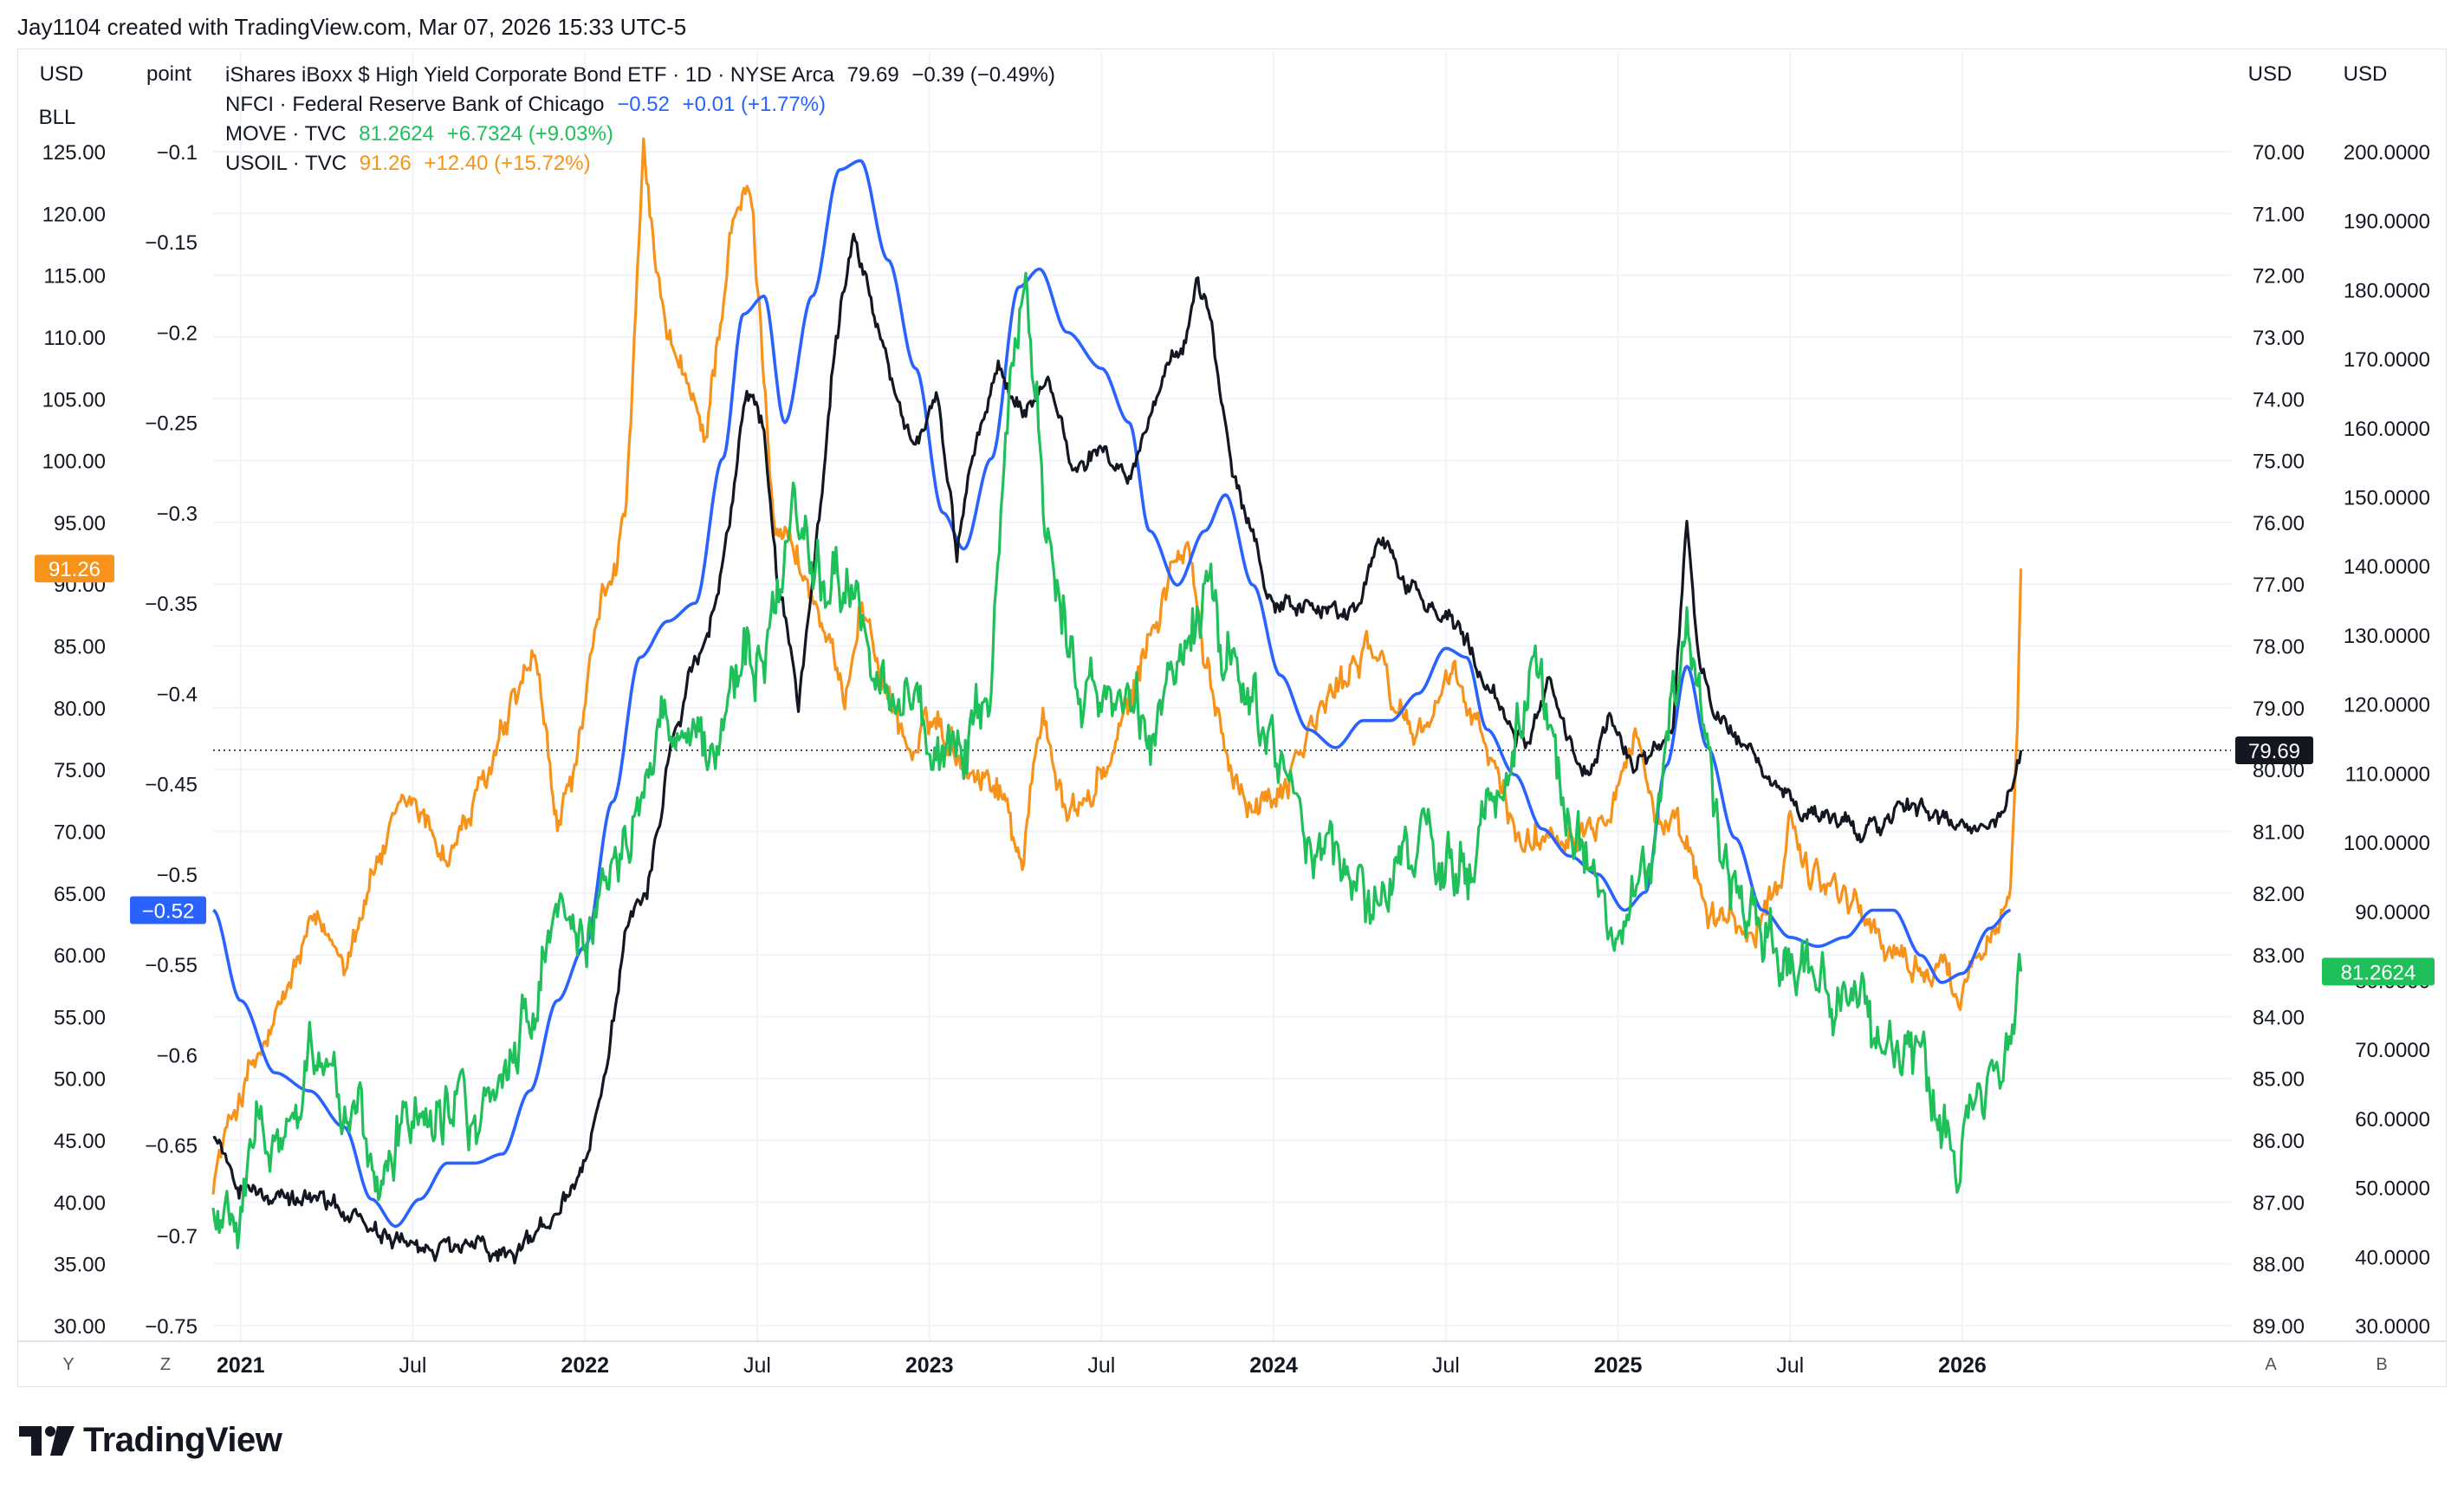 Image resolution: width=2464 pixels, height=1492 pixels. Describe the element at coordinates (2279, 894) in the screenshot. I see `hyg-axis-tick-label: 82.00` at that location.